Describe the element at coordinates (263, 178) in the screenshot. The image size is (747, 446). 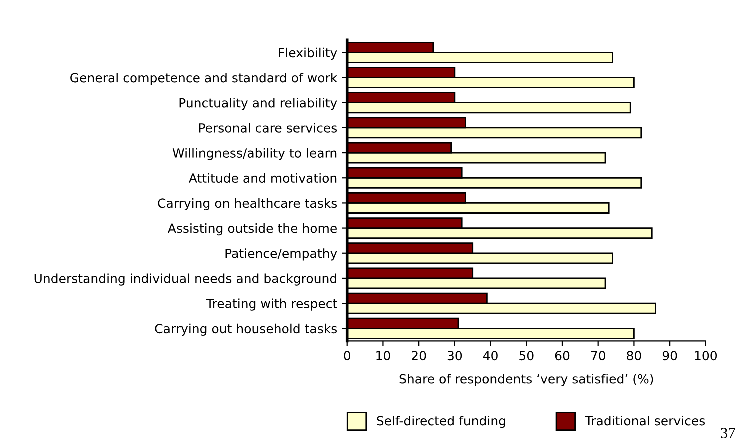
I see `y-tick-label: Attitude and motivation` at that location.